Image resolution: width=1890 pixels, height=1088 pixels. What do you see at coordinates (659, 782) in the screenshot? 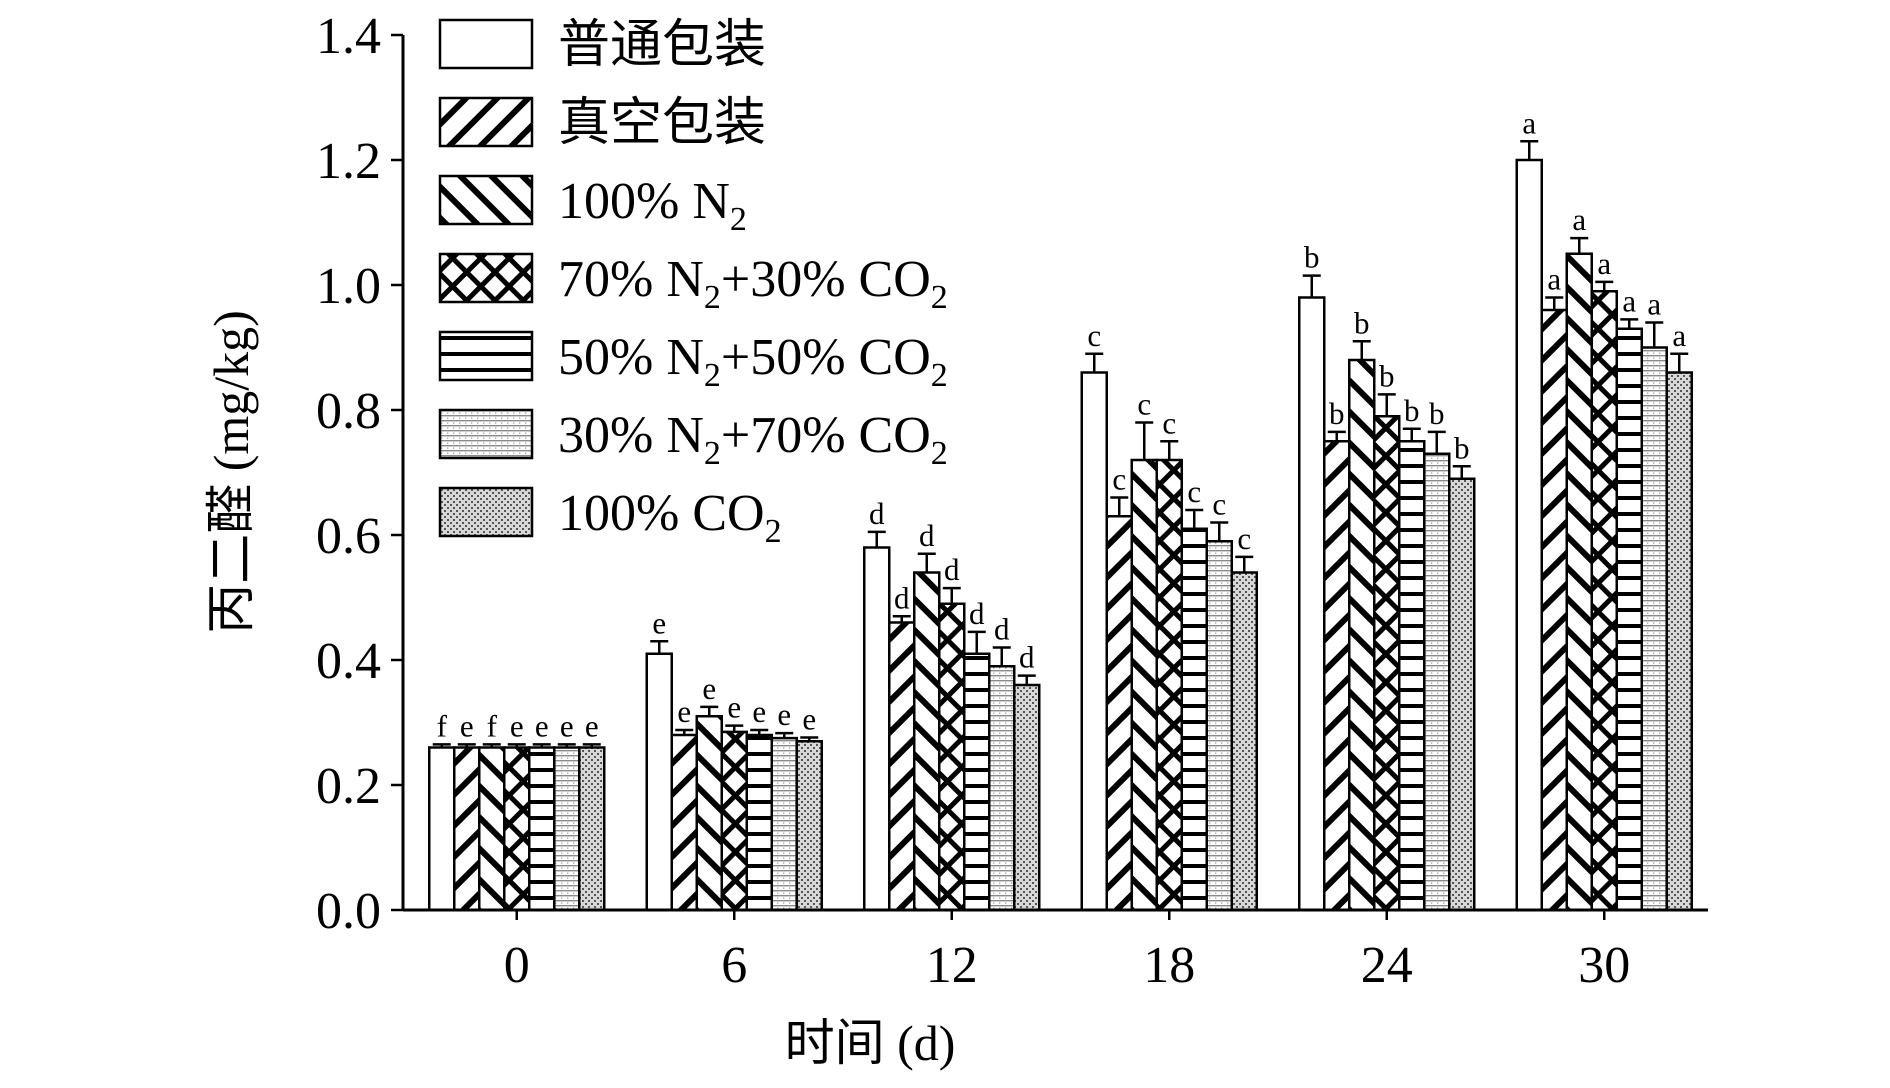
I see `bar-s0-c1` at bounding box center [659, 782].